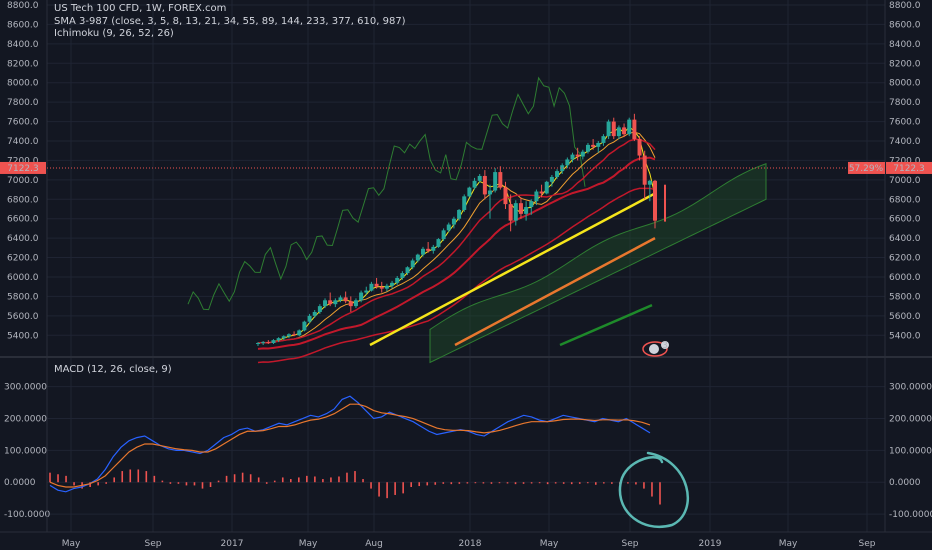 This screenshot has width=932, height=550. I want to click on price-axis-label-right: 7600.0, so click(905, 123).